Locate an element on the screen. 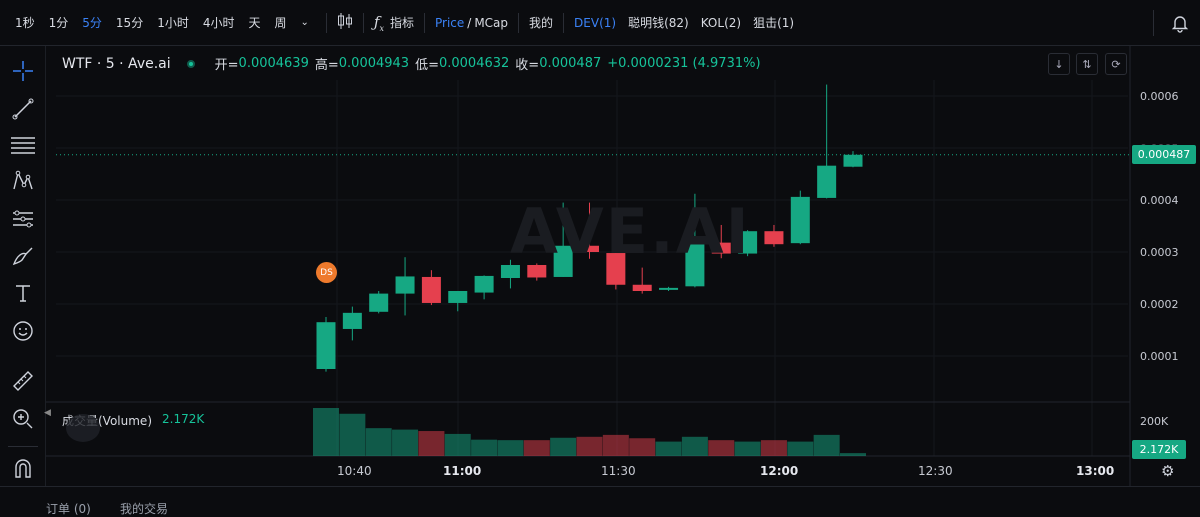 The height and width of the screenshot is (517, 1200). timeframe-15m: 15分 is located at coordinates (129, 23).